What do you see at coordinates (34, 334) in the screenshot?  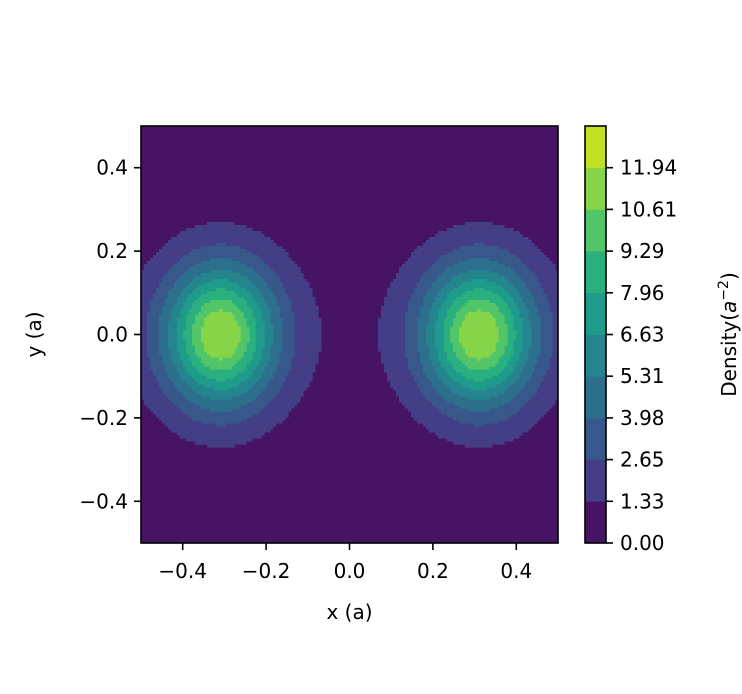 I see `y-axis-title: y (a)` at bounding box center [34, 334].